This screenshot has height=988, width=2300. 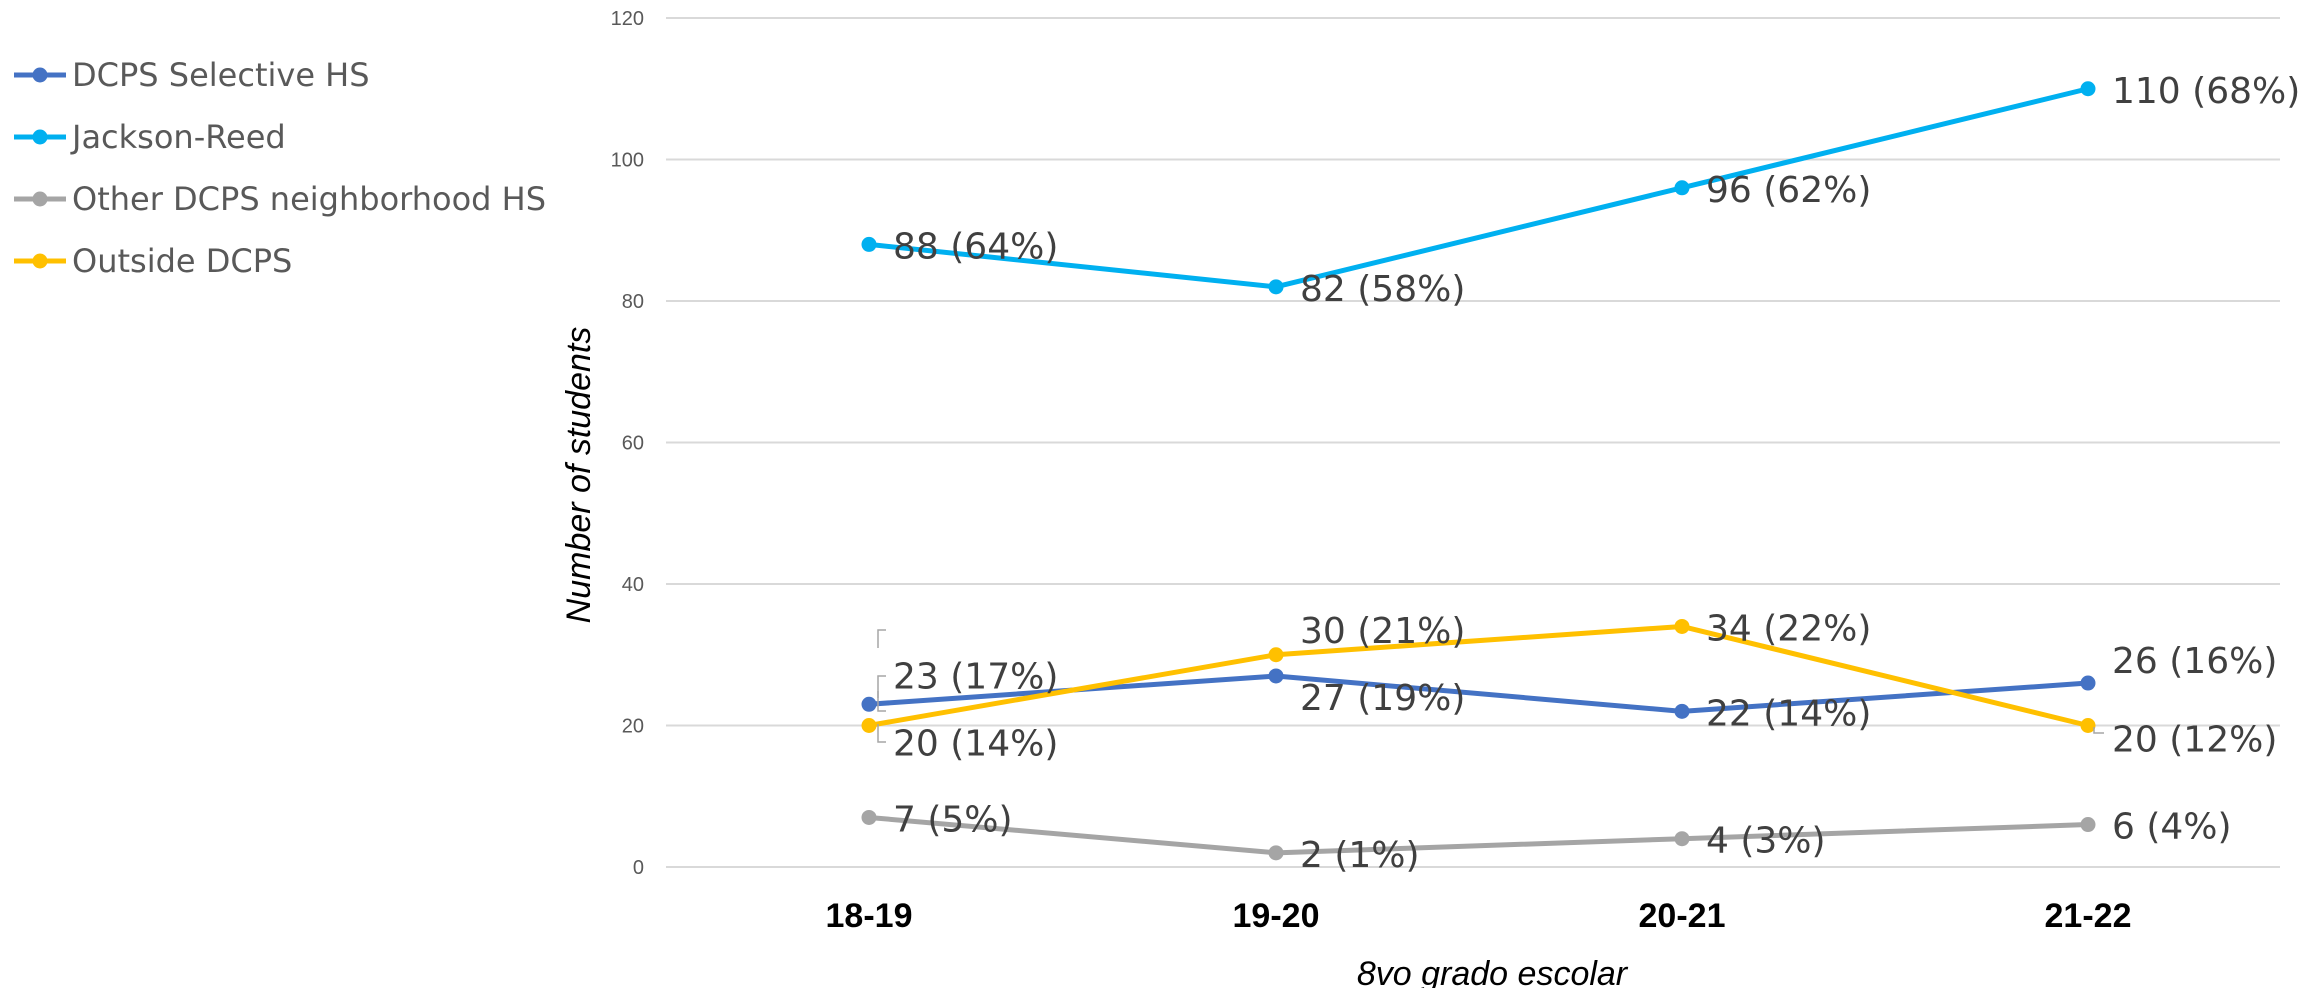 I want to click on legend-label: Other DCPS neighborhood HS, so click(x=309, y=199).